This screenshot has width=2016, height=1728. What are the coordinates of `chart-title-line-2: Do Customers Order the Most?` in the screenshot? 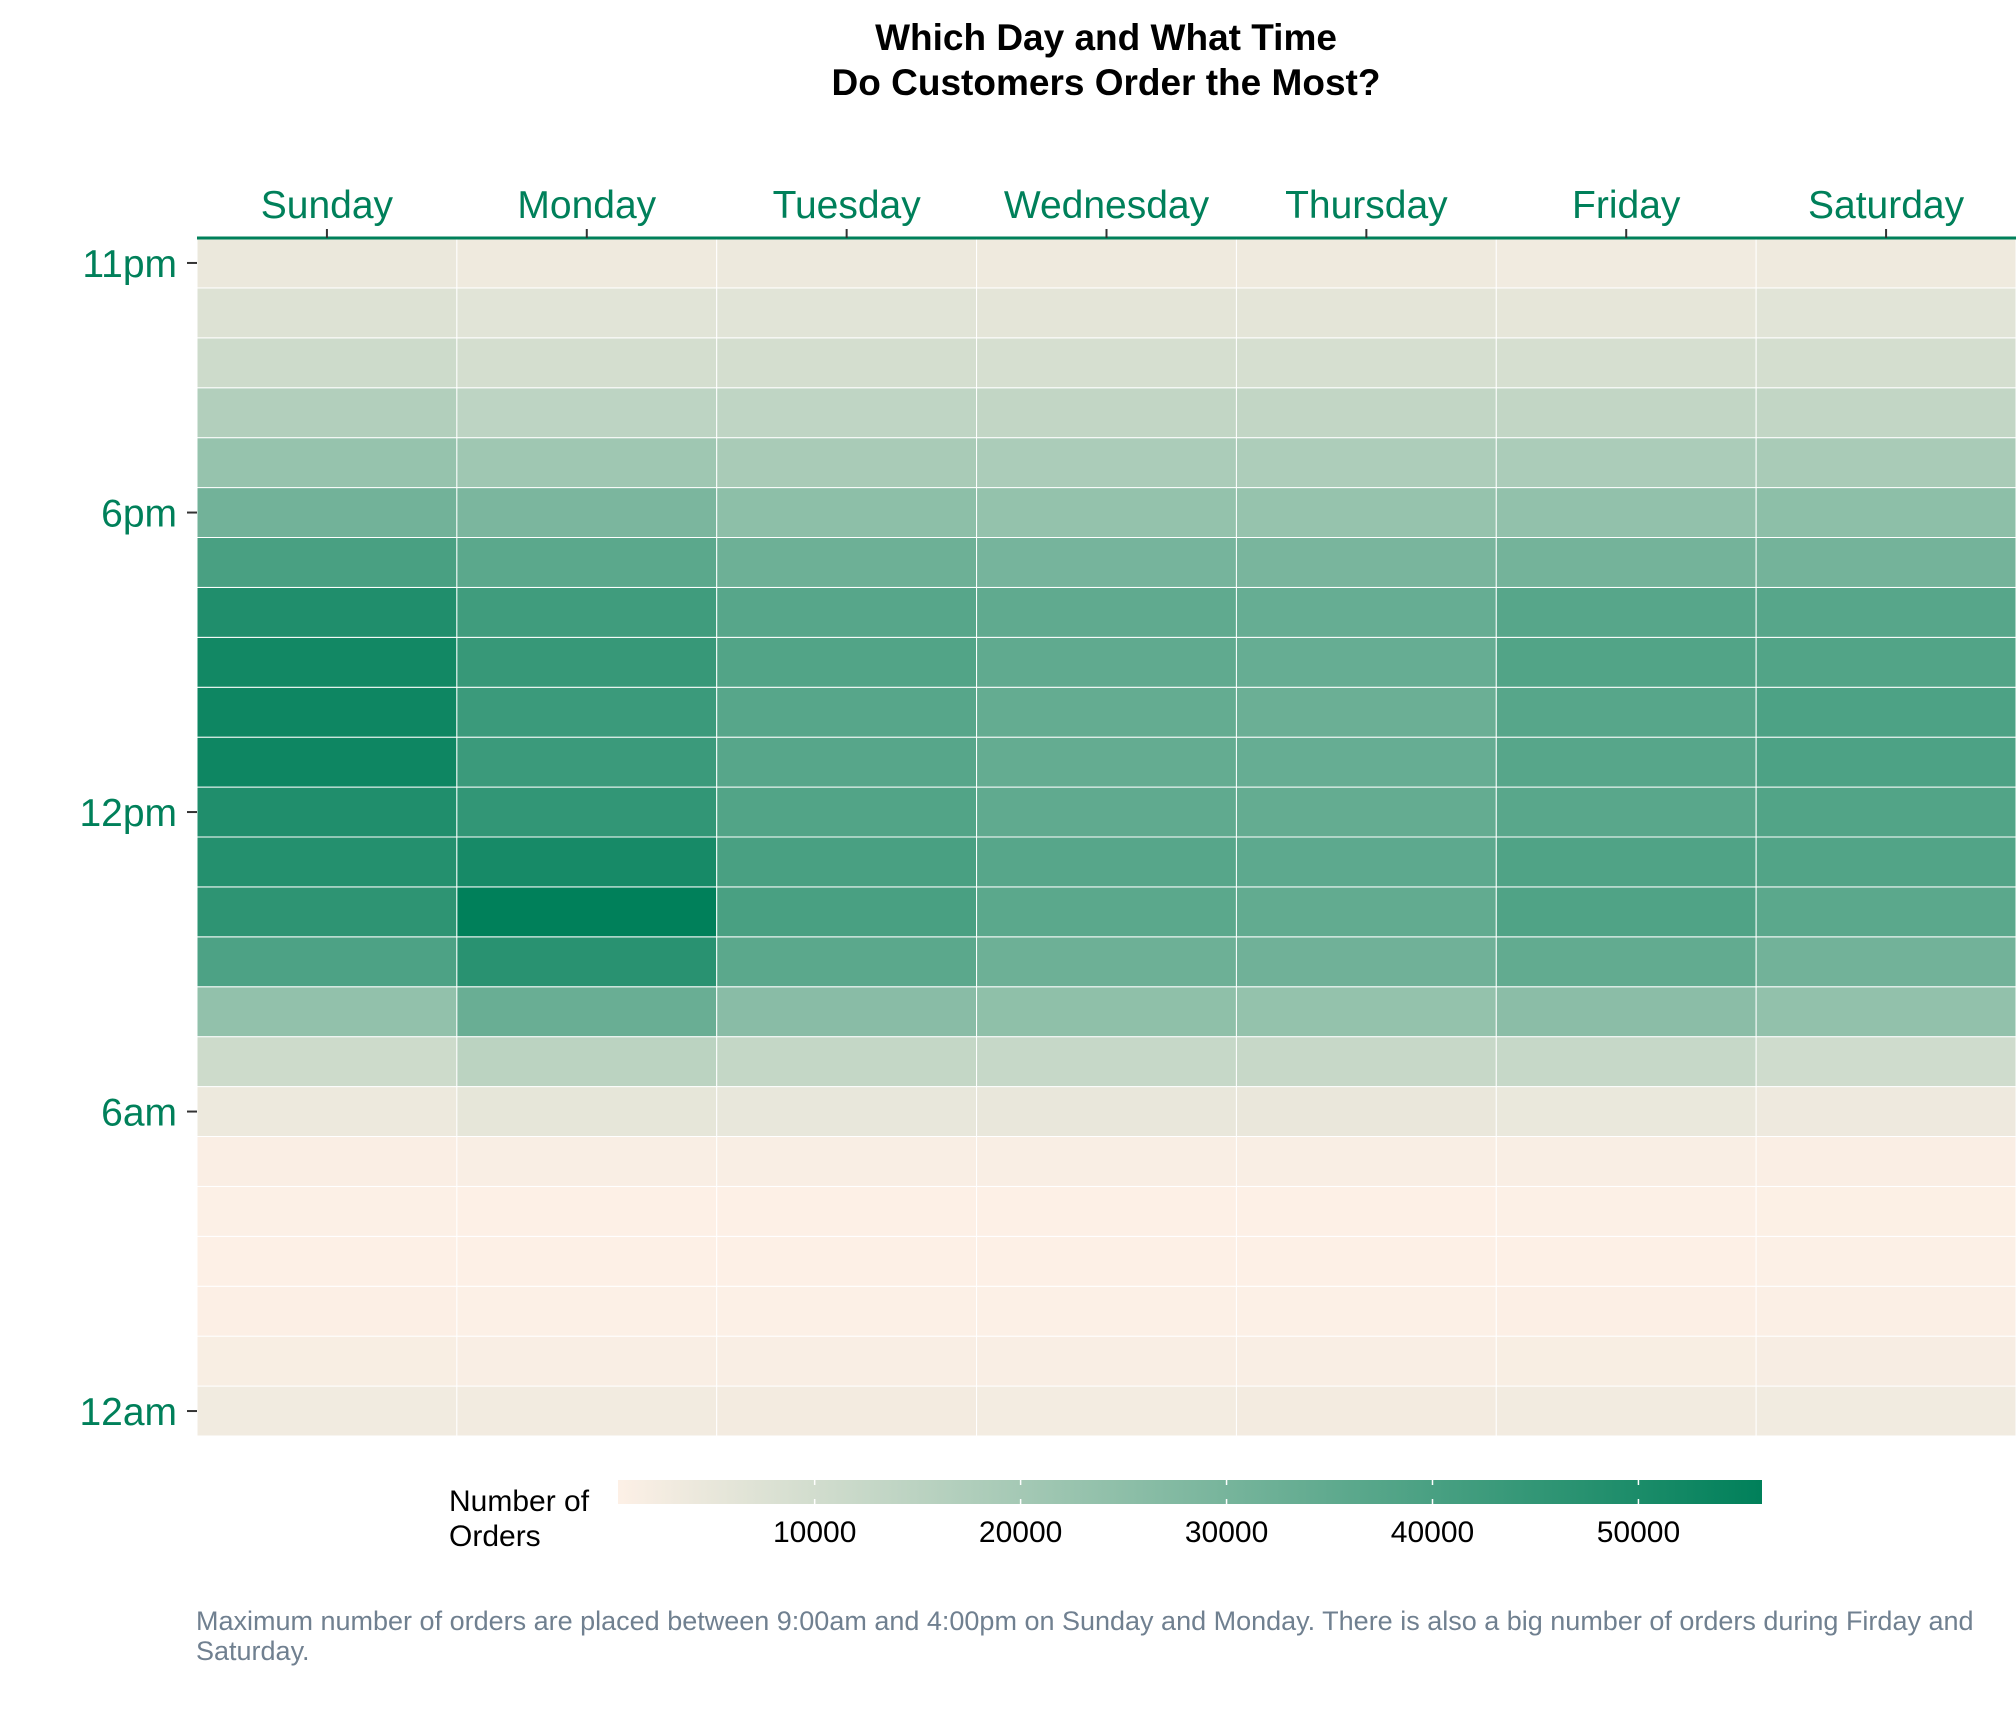 It's located at (1106, 82).